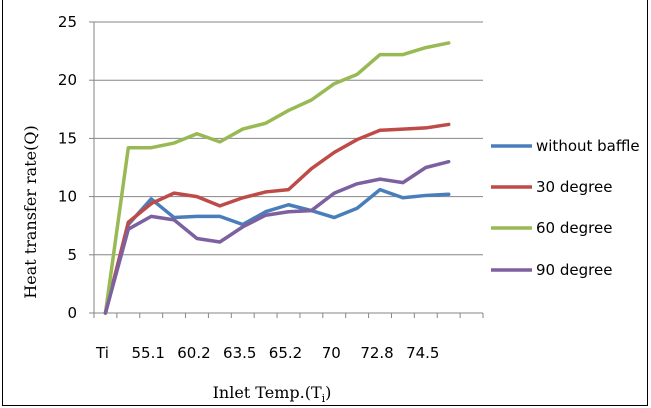 The image size is (651, 408). I want to click on legend-label: 90 degree, so click(574, 270).